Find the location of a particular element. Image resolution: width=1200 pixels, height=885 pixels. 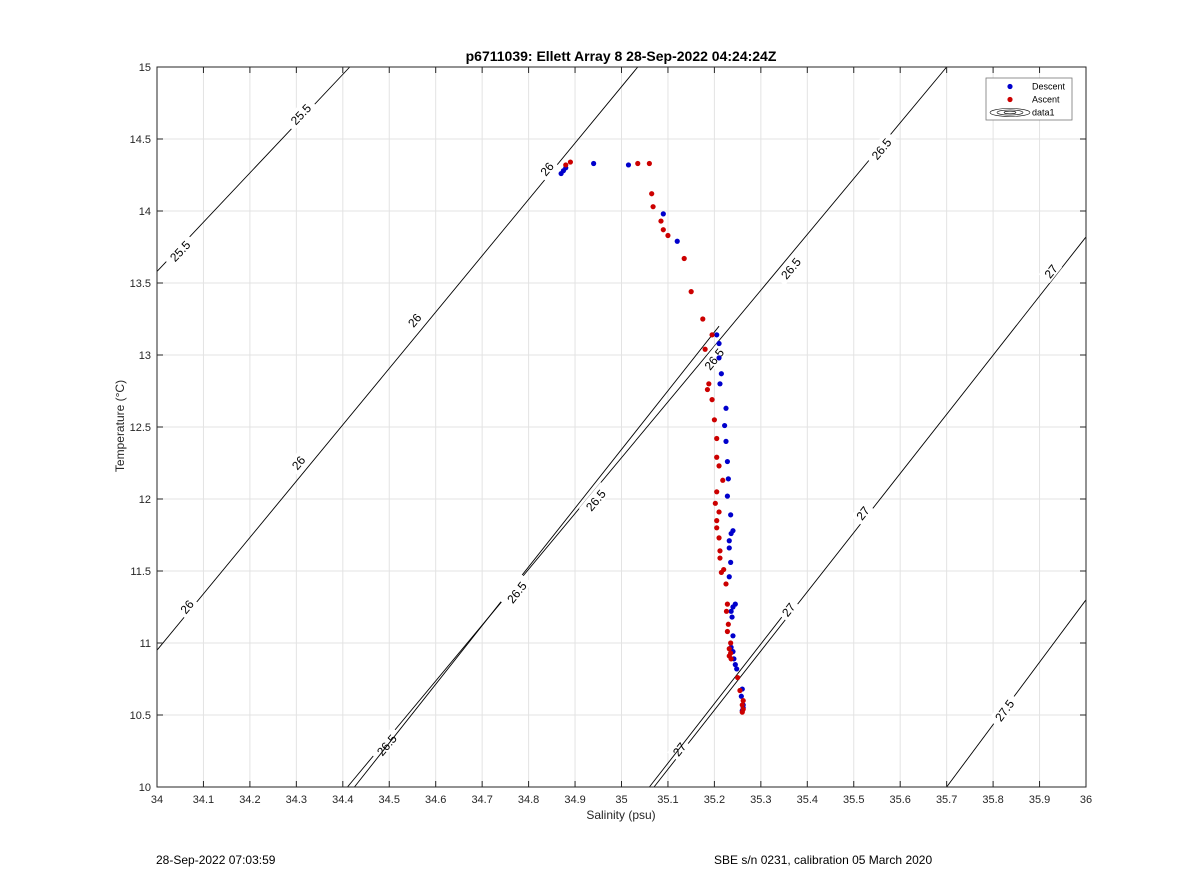

y-tick-label: 11.5 is located at coordinates (140, 572).